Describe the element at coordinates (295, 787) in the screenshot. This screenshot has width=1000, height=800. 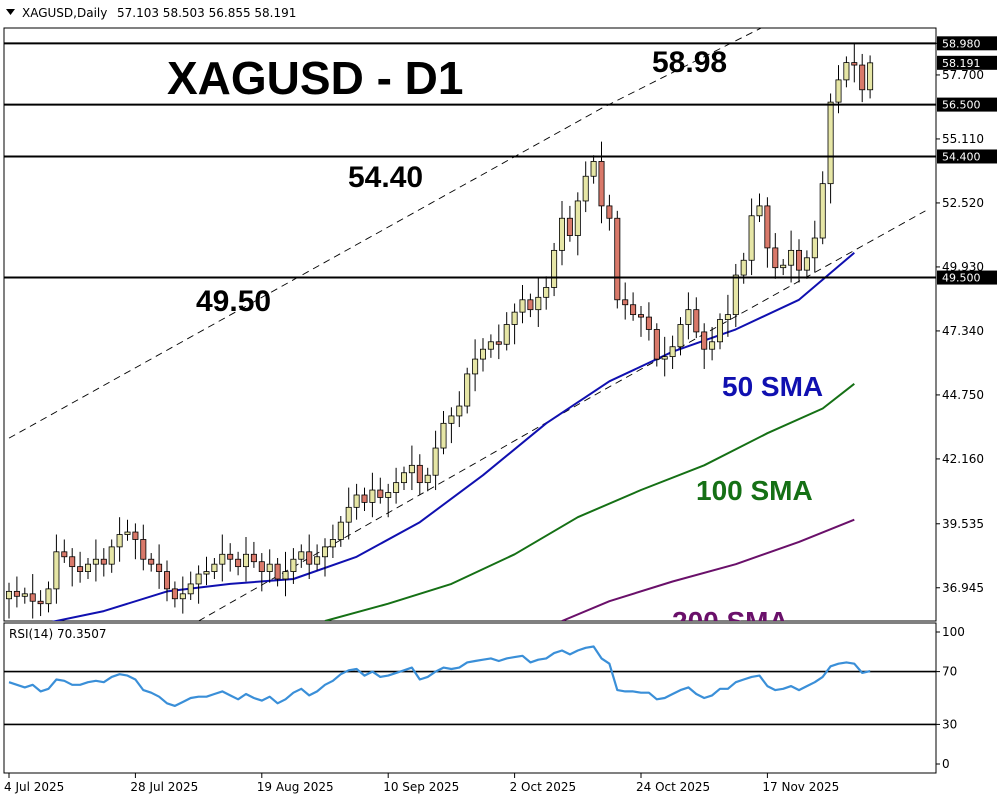
I see `time-tick-label: 19 Aug 2025` at that location.